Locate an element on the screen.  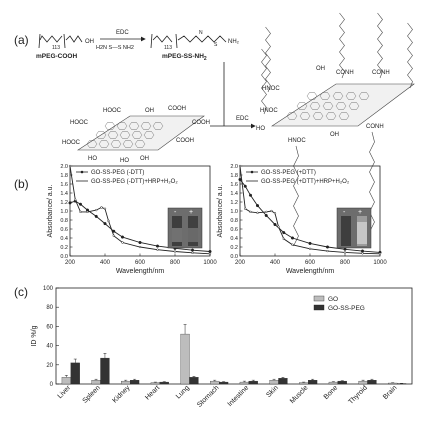
legend-swatch-go is located at coordinates (319, 298).